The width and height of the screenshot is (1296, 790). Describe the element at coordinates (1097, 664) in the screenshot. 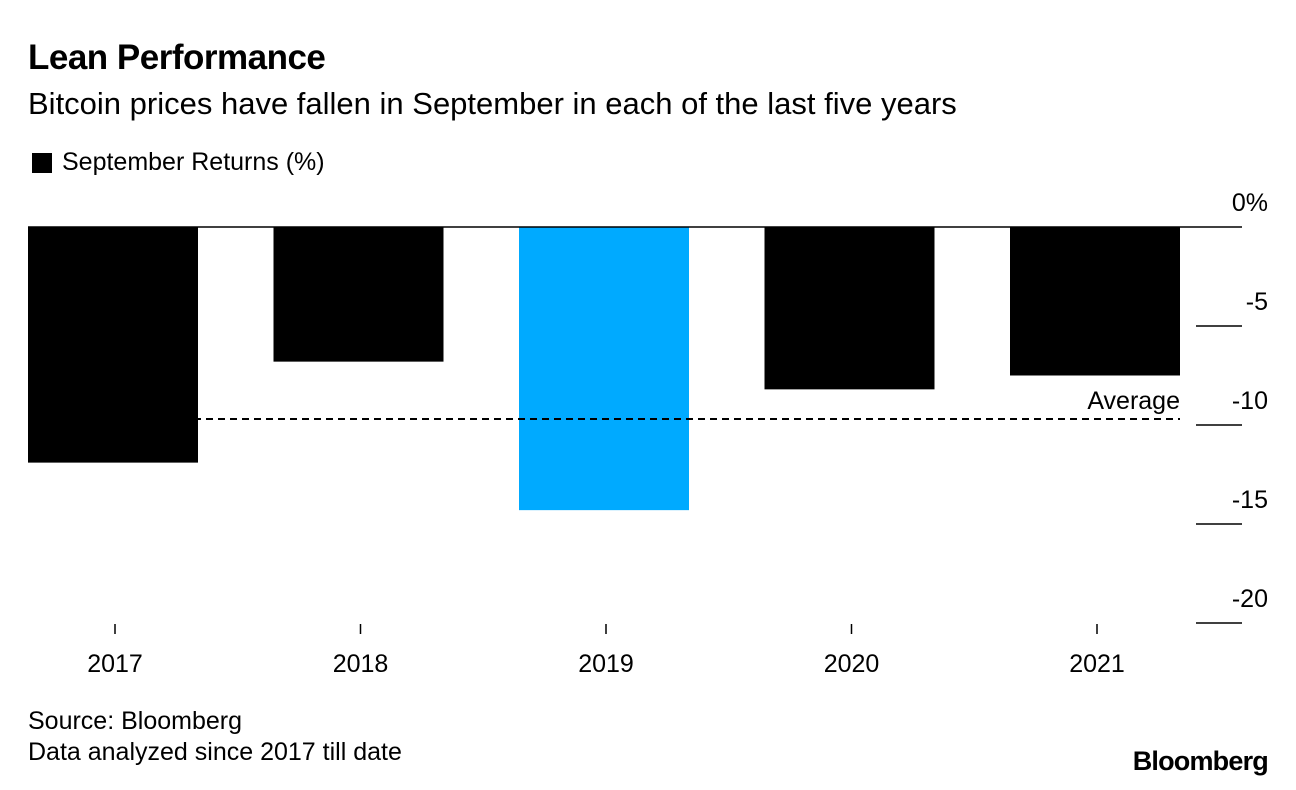

I see `x-tick-label: 2021` at that location.